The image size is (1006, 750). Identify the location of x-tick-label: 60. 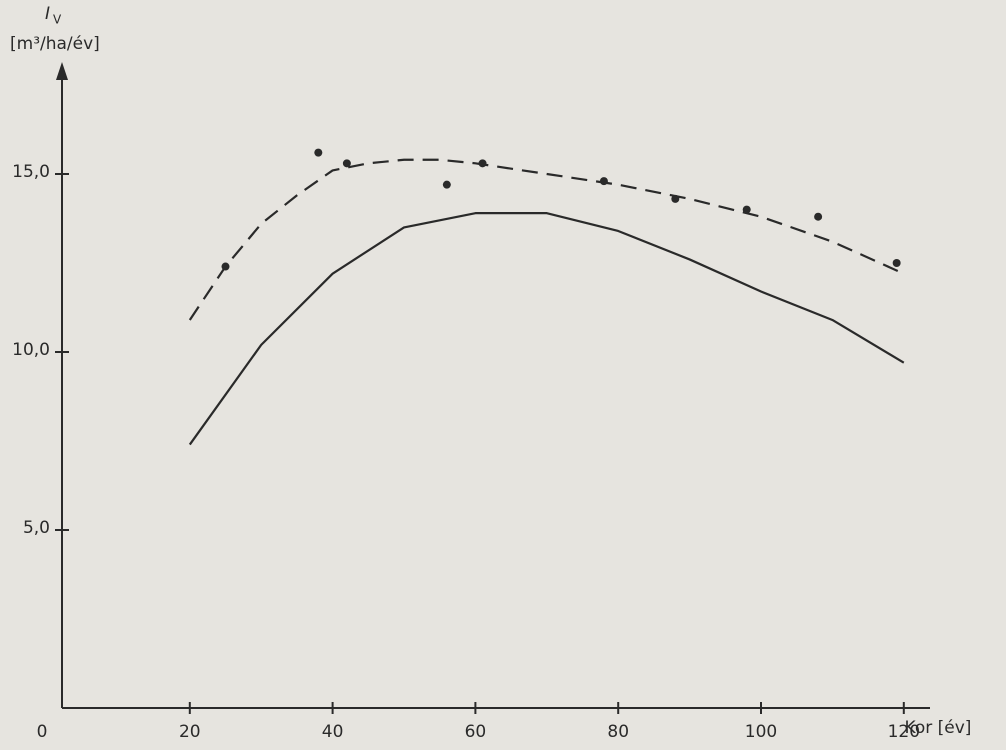
(476, 732).